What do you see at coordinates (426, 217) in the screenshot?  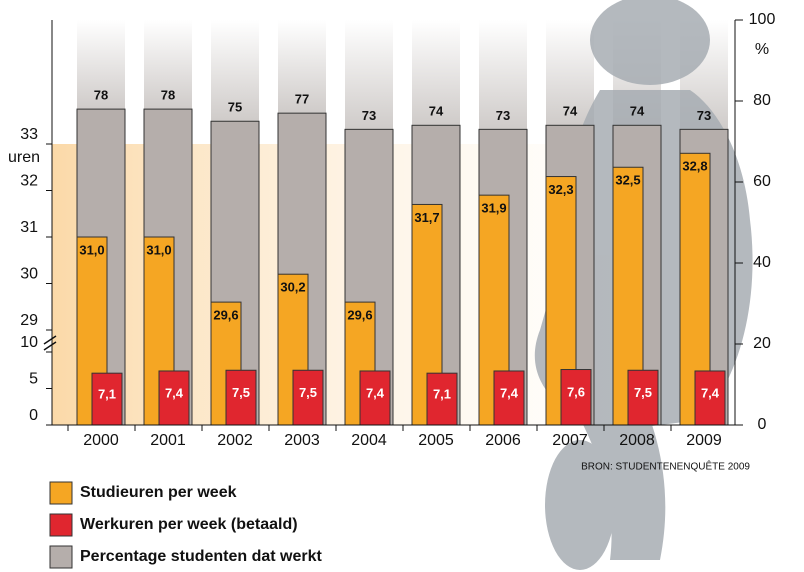 I see `study-label: 31,7` at bounding box center [426, 217].